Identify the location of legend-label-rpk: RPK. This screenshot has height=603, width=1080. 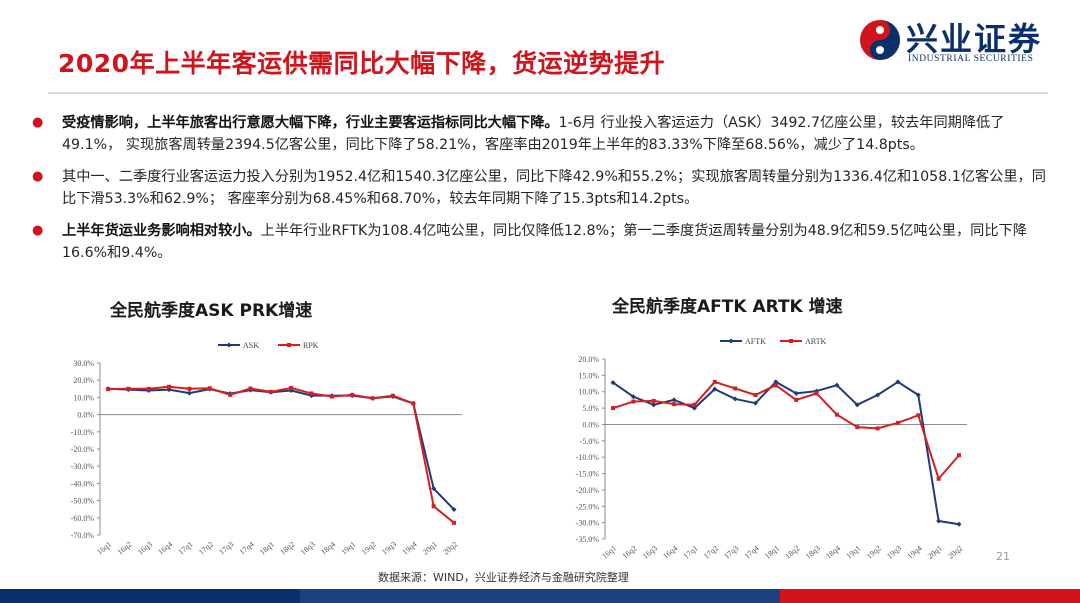
(311, 345).